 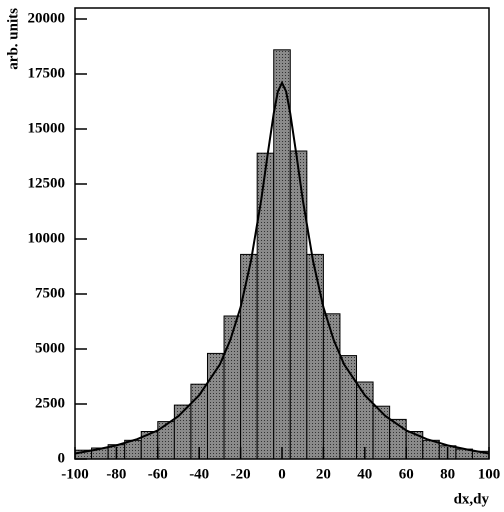 I want to click on x-tick-label: 20, so click(x=323, y=474).